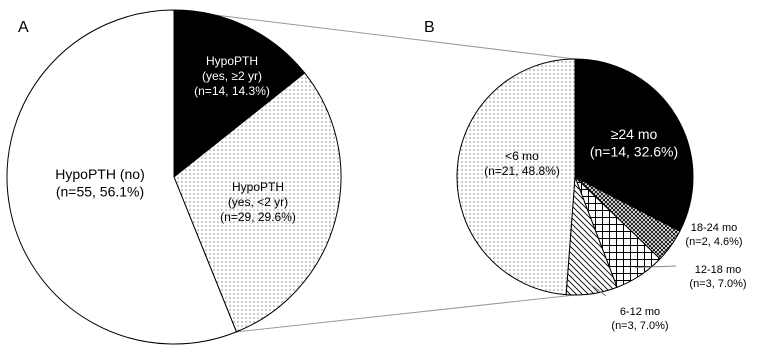 Image resolution: width=780 pixels, height=353 pixels. What do you see at coordinates (640, 312) in the screenshot?
I see `slice-label-line: 6-12 mo` at bounding box center [640, 312].